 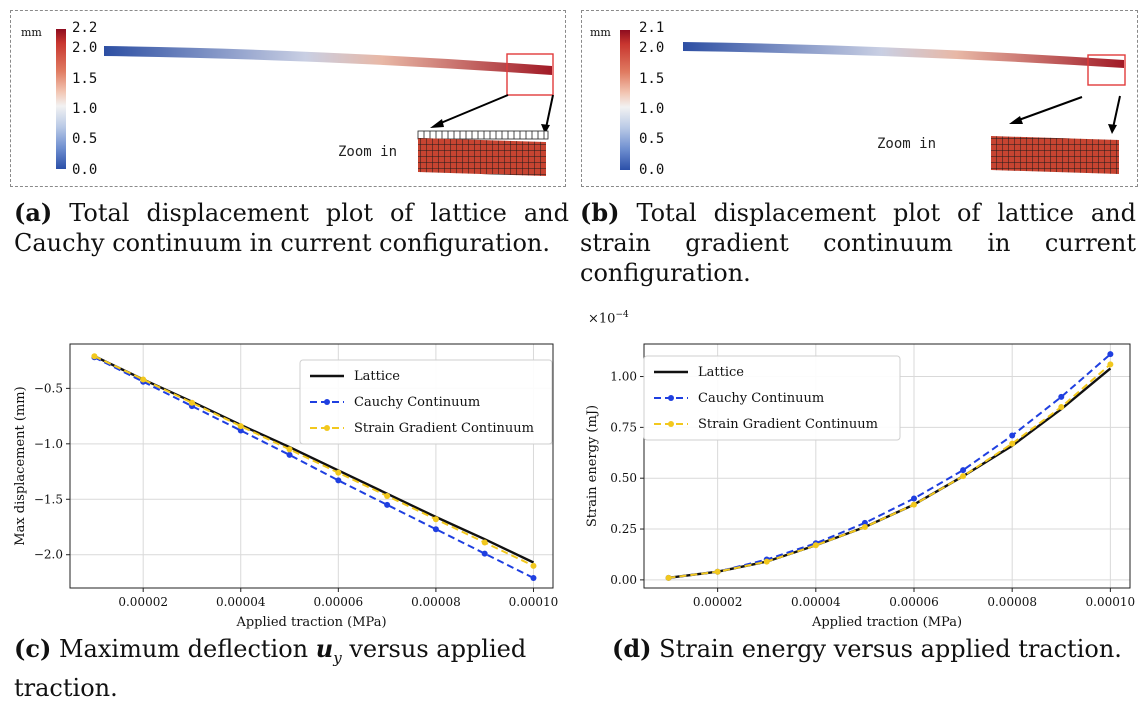 What do you see at coordinates (31, 32) in the screenshot?
I see `panel-a-unit: mm` at bounding box center [31, 32].